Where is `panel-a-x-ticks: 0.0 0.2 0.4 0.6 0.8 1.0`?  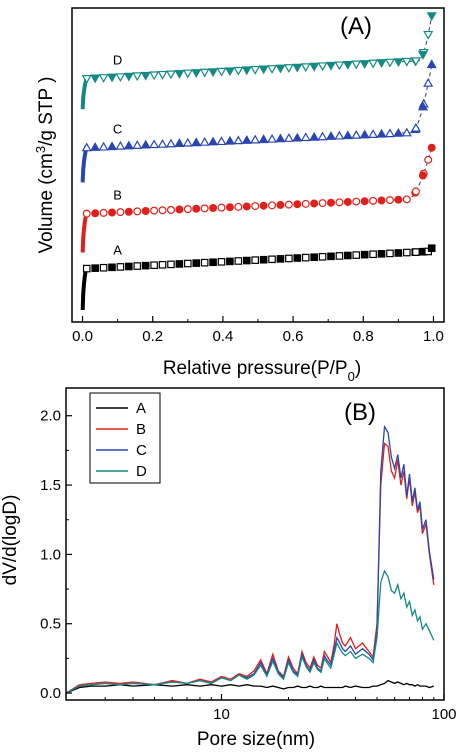 panel-a-x-ticks: 0.0 0.2 0.4 0.6 0.8 1.0 is located at coordinates (258, 330).